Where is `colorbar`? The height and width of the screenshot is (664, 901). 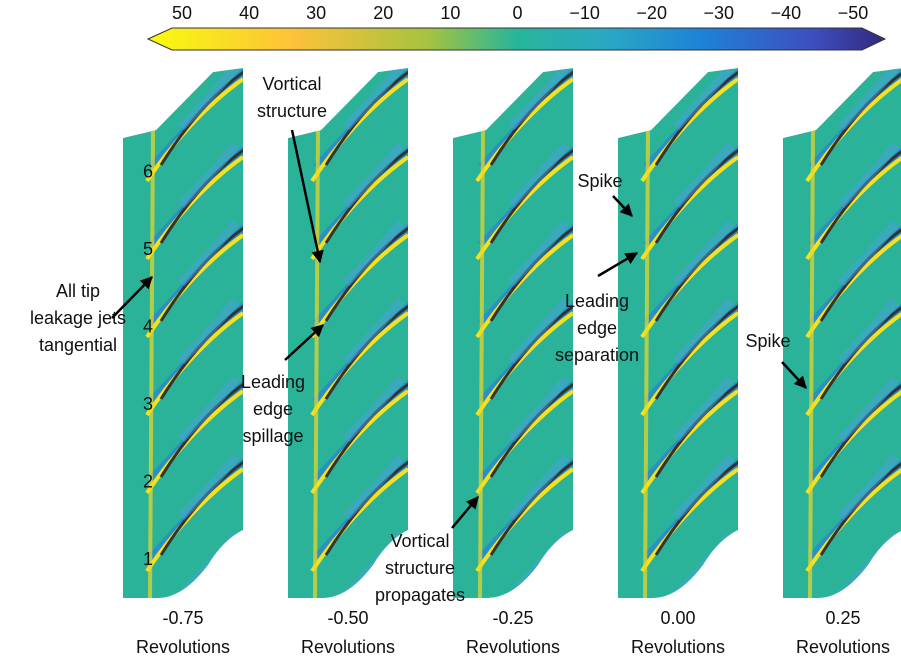 colorbar is located at coordinates (516, 39).